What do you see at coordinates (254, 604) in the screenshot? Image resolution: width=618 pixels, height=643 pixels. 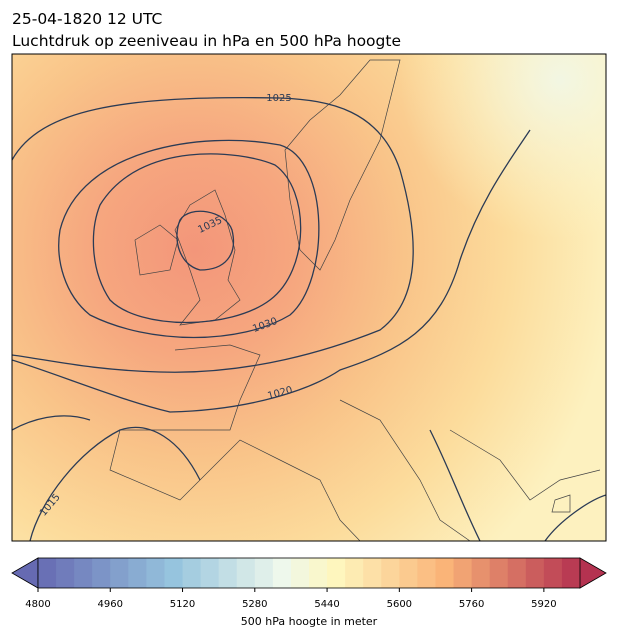 I see `colorbar-tick-label: 5280` at bounding box center [254, 604].